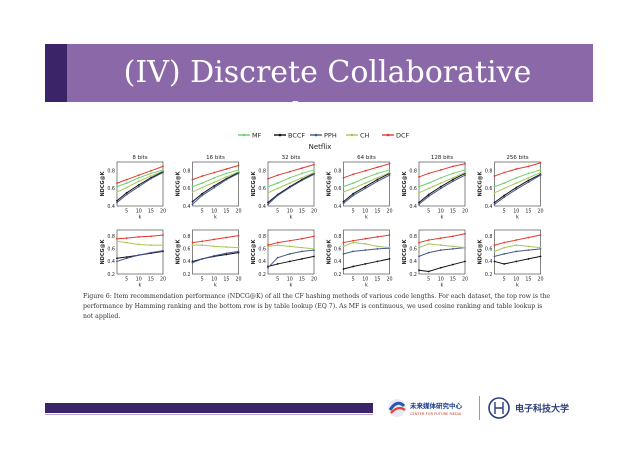  What do you see at coordinates (262, 250) in the screenshot?
I see `ytick-r1-c2-0-6: 0.6` at bounding box center [262, 250].